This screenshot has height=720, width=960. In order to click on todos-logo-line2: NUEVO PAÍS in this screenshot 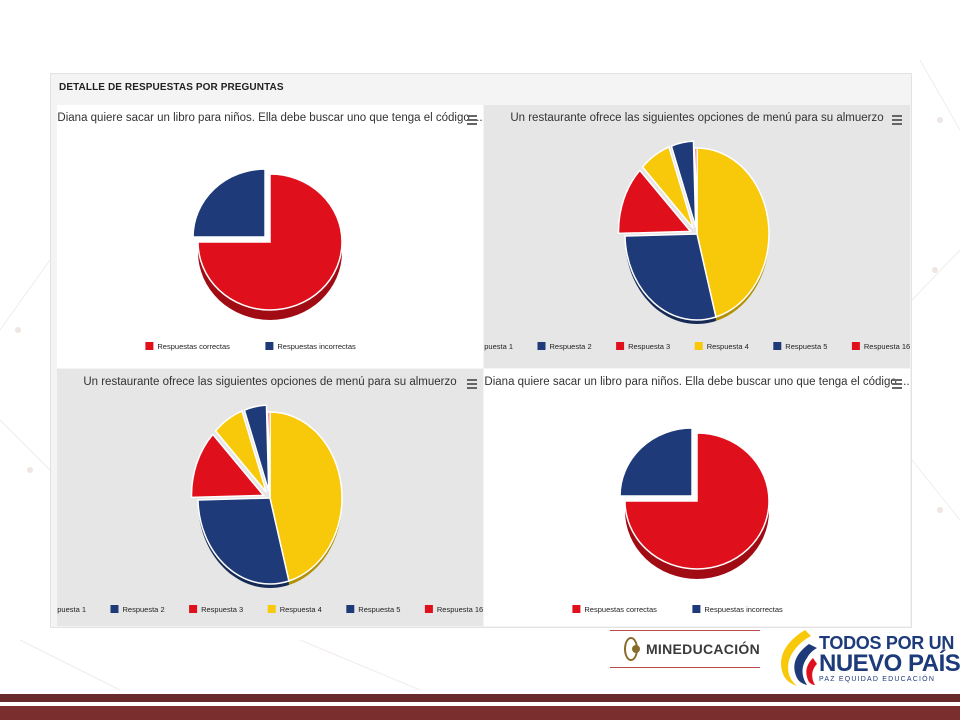, I will do `click(889, 663)`.